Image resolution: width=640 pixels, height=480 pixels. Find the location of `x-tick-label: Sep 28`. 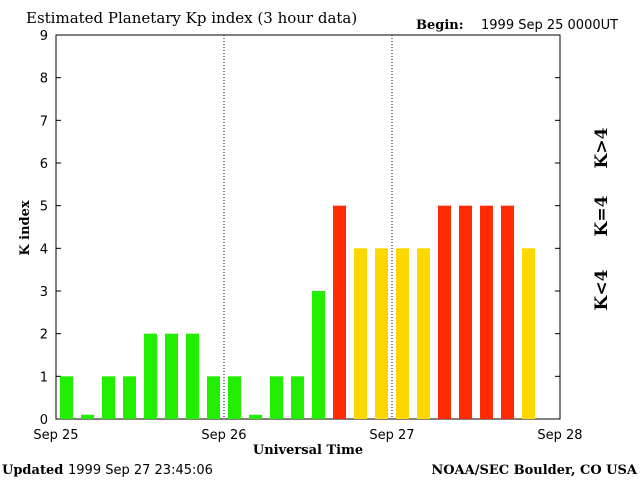

x-tick-label: Sep 28 is located at coordinates (559, 435).